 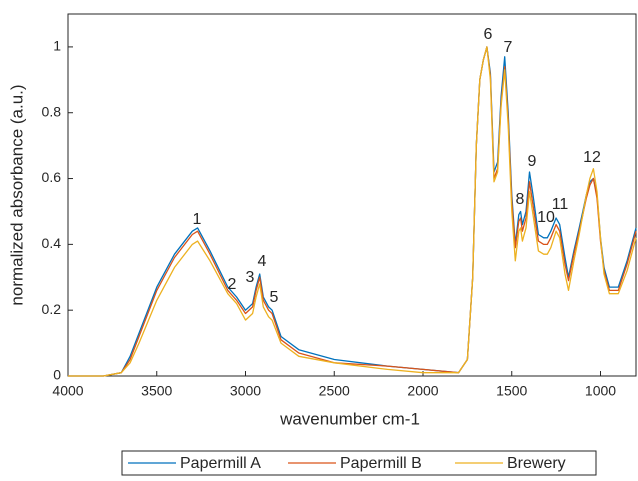 What do you see at coordinates (546, 217) in the screenshot?
I see `peak-label: 10` at bounding box center [546, 217].